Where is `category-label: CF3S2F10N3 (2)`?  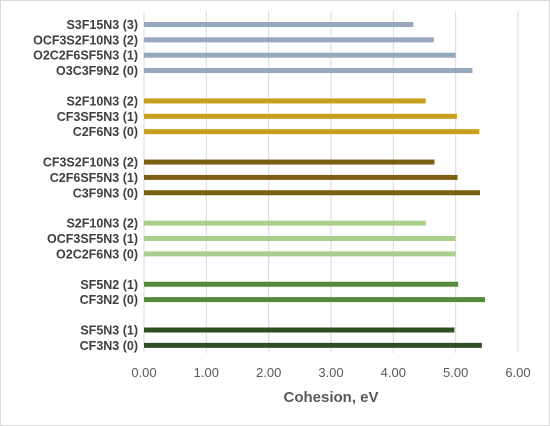
category-label: CF3S2F10N3 (2) is located at coordinates (90, 163).